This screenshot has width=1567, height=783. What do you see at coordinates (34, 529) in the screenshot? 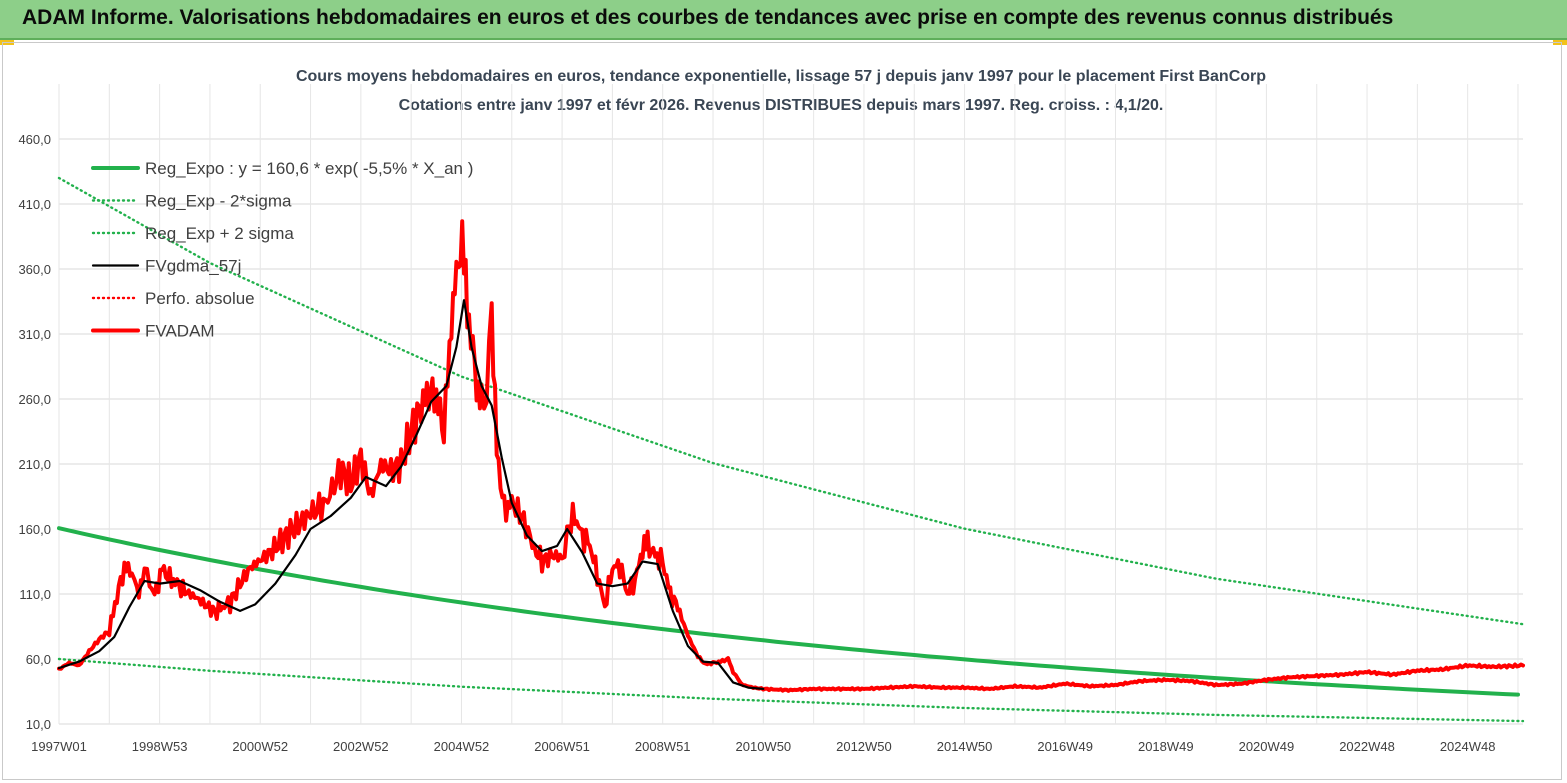
I see `y-tick-label: 160,0` at bounding box center [34, 529].